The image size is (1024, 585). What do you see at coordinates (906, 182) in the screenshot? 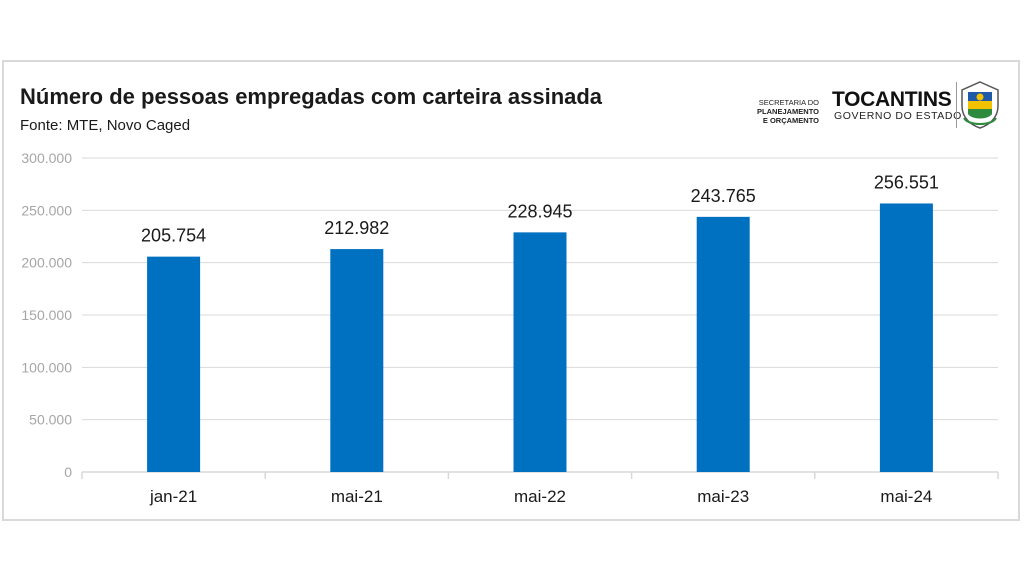
I see `bar-value-label: 256.551` at bounding box center [906, 182].